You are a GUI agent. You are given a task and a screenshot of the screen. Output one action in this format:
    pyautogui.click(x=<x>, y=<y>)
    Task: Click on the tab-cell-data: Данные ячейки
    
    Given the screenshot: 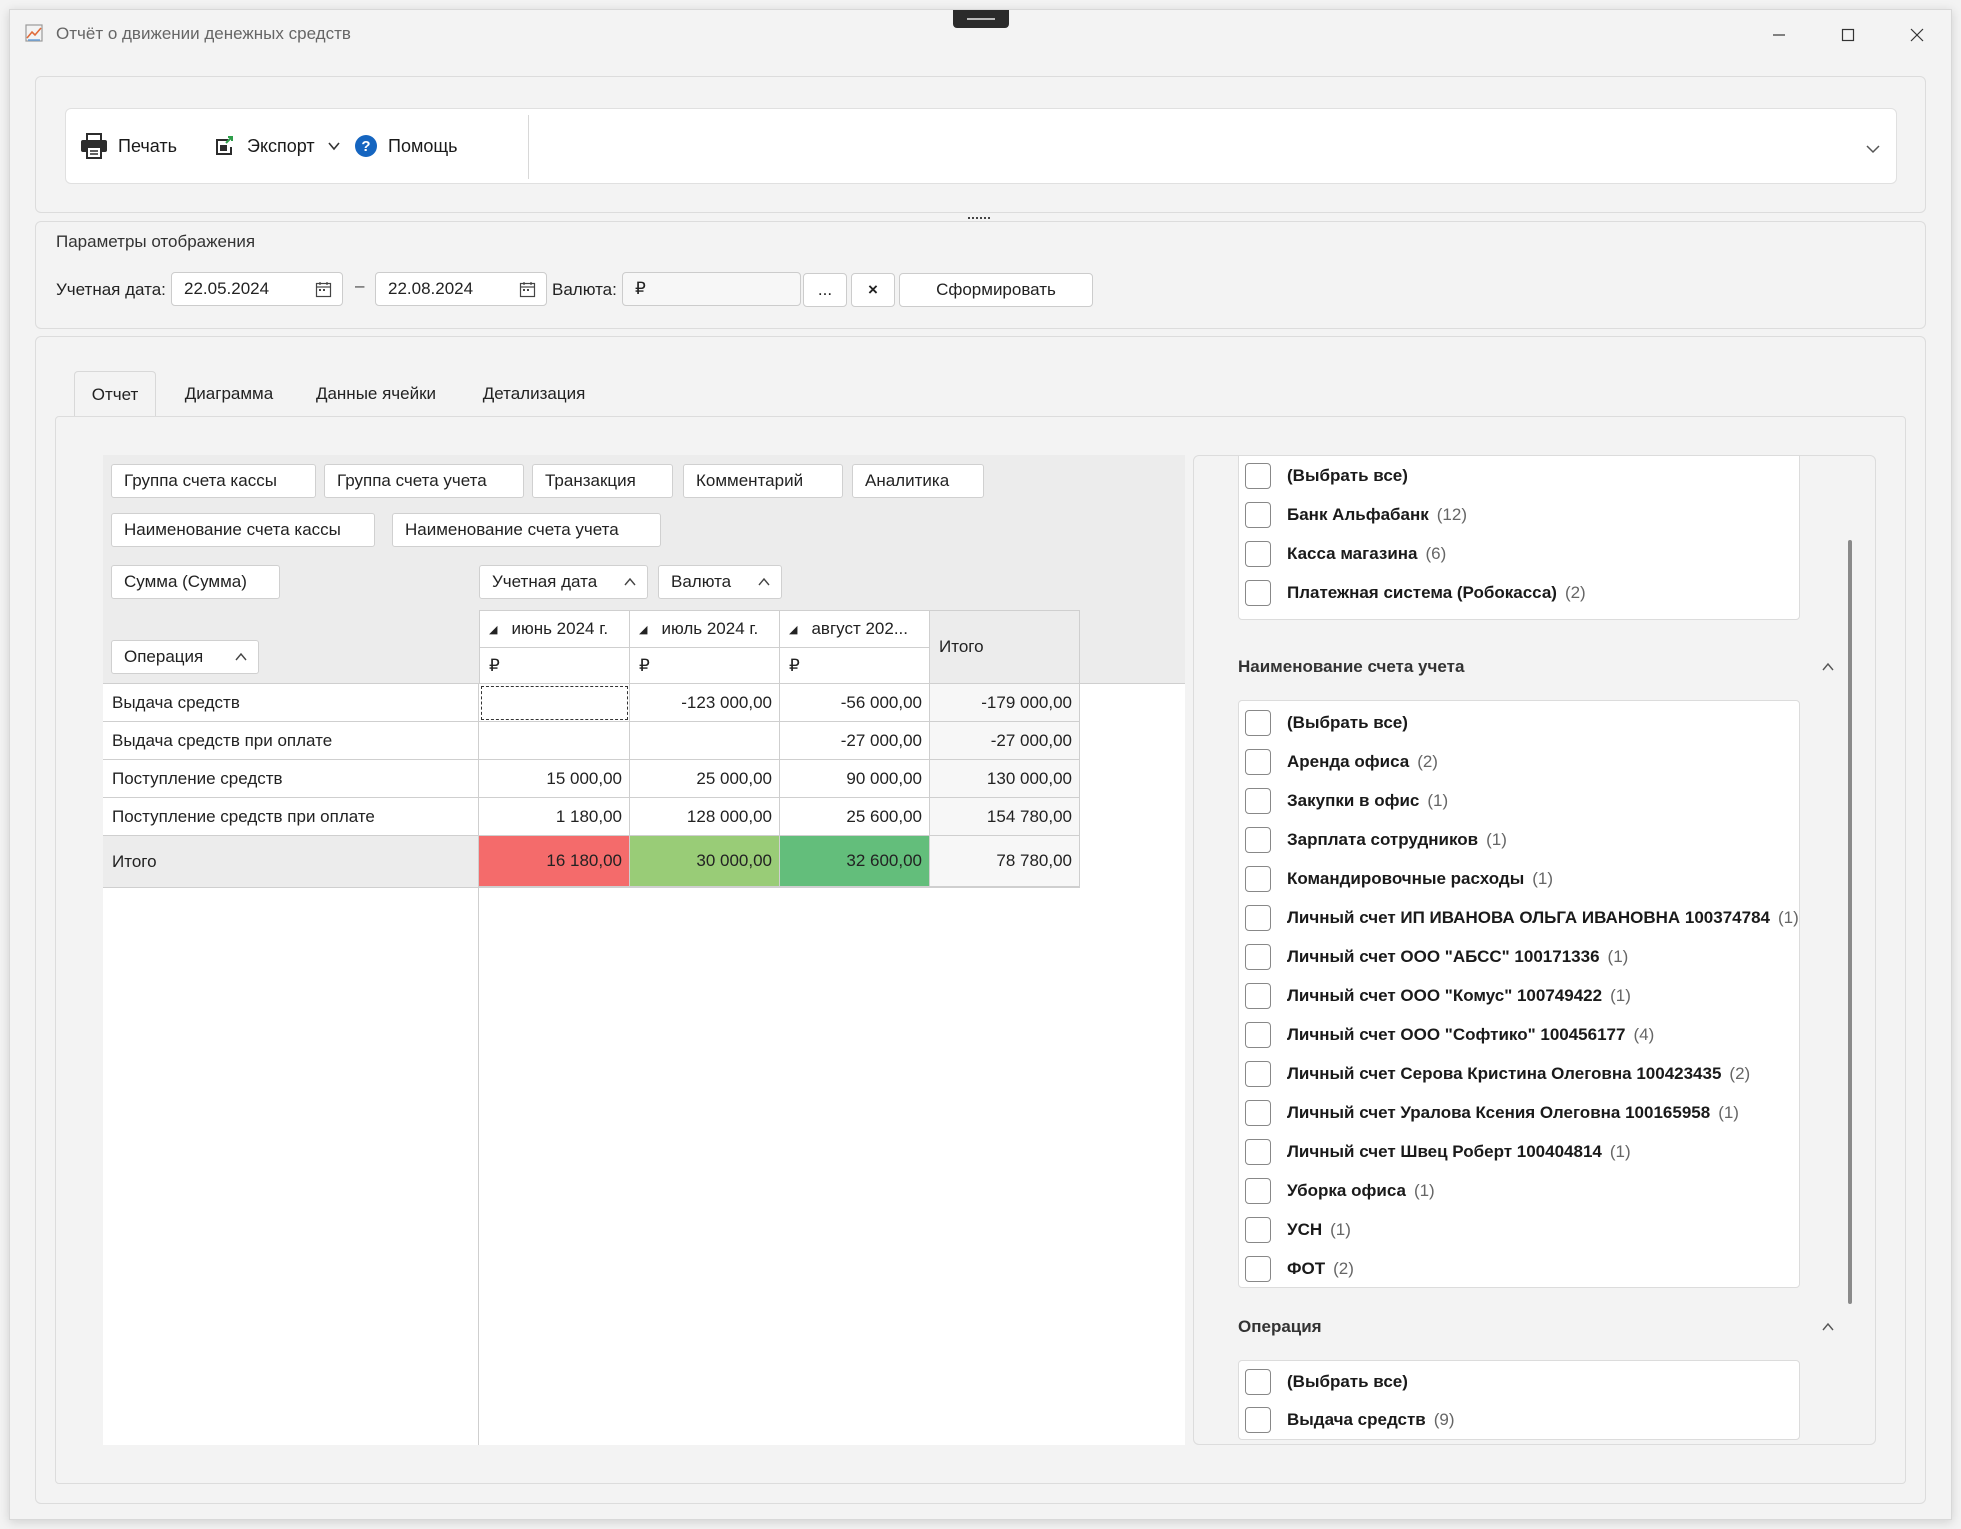 What is the action you would take?
    pyautogui.click(x=376, y=393)
    